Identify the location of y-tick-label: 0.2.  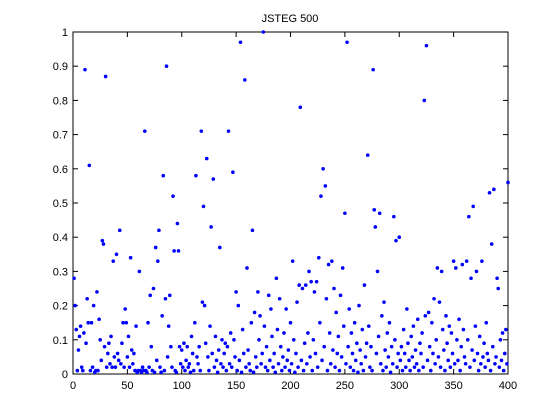
(60, 307).